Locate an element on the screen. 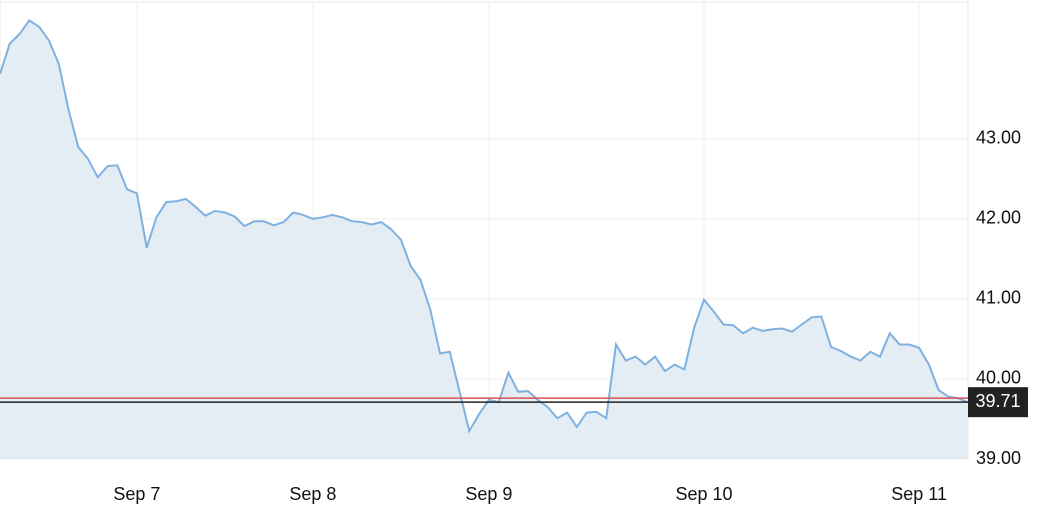 The image size is (1048, 522). price-tag-label: 39.71 is located at coordinates (997, 401).